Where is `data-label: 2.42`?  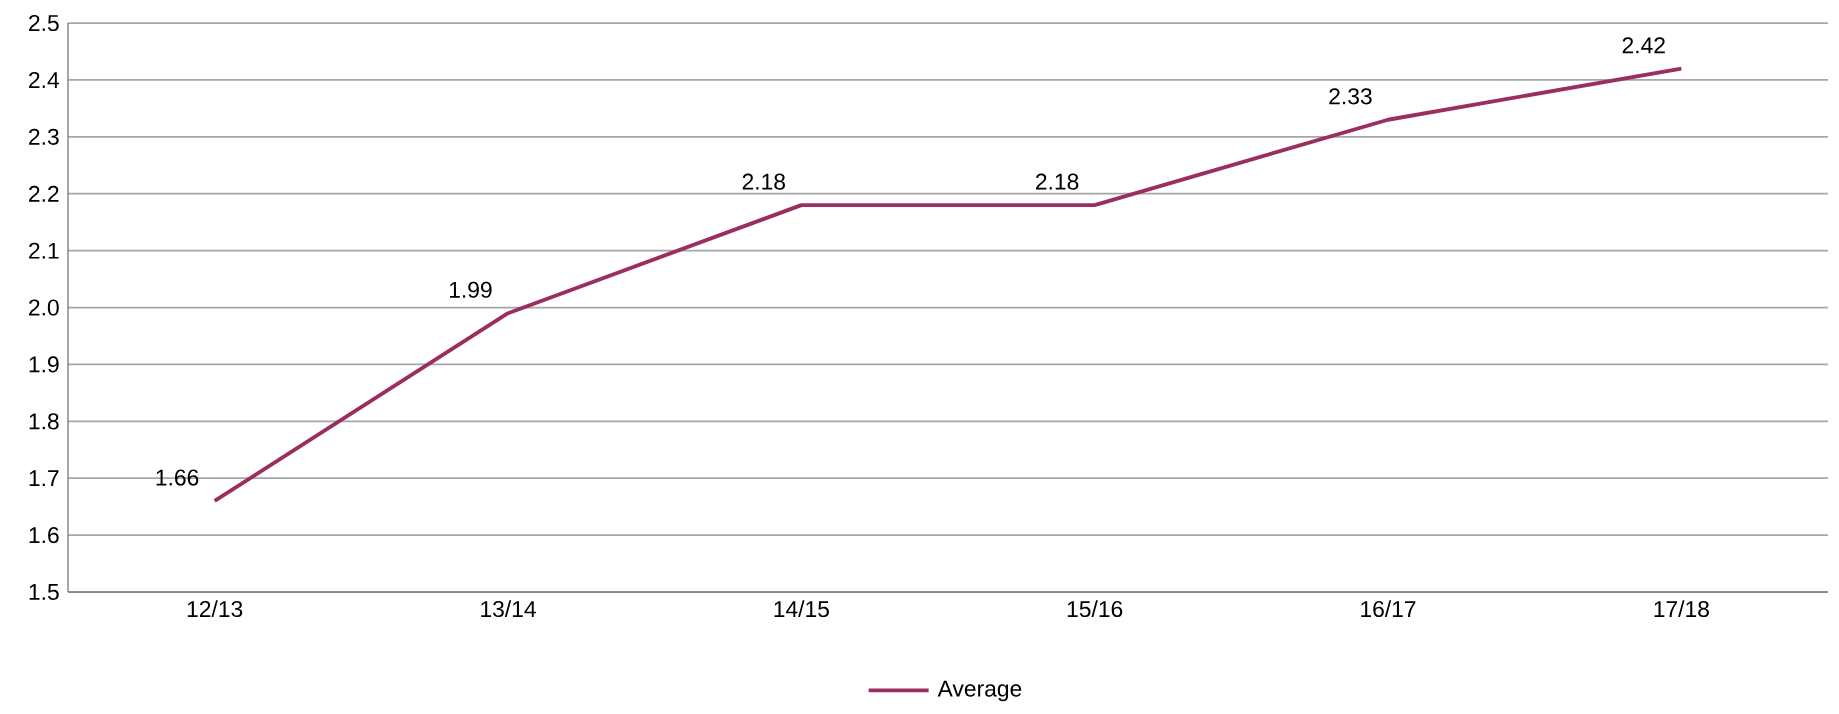
data-label: 2.42 is located at coordinates (1643, 45).